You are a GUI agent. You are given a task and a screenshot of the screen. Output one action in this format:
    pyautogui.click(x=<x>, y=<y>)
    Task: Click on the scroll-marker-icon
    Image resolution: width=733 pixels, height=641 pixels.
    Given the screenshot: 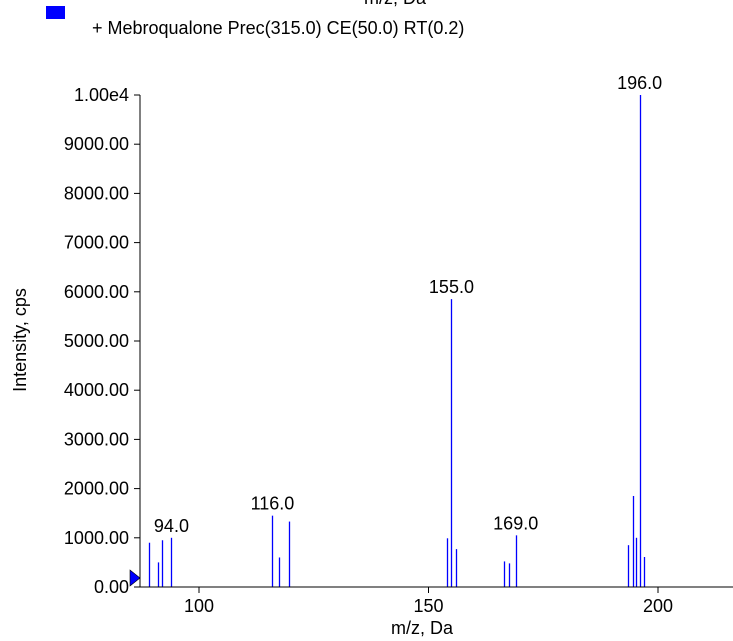 What is the action you would take?
    pyautogui.click(x=135, y=578)
    